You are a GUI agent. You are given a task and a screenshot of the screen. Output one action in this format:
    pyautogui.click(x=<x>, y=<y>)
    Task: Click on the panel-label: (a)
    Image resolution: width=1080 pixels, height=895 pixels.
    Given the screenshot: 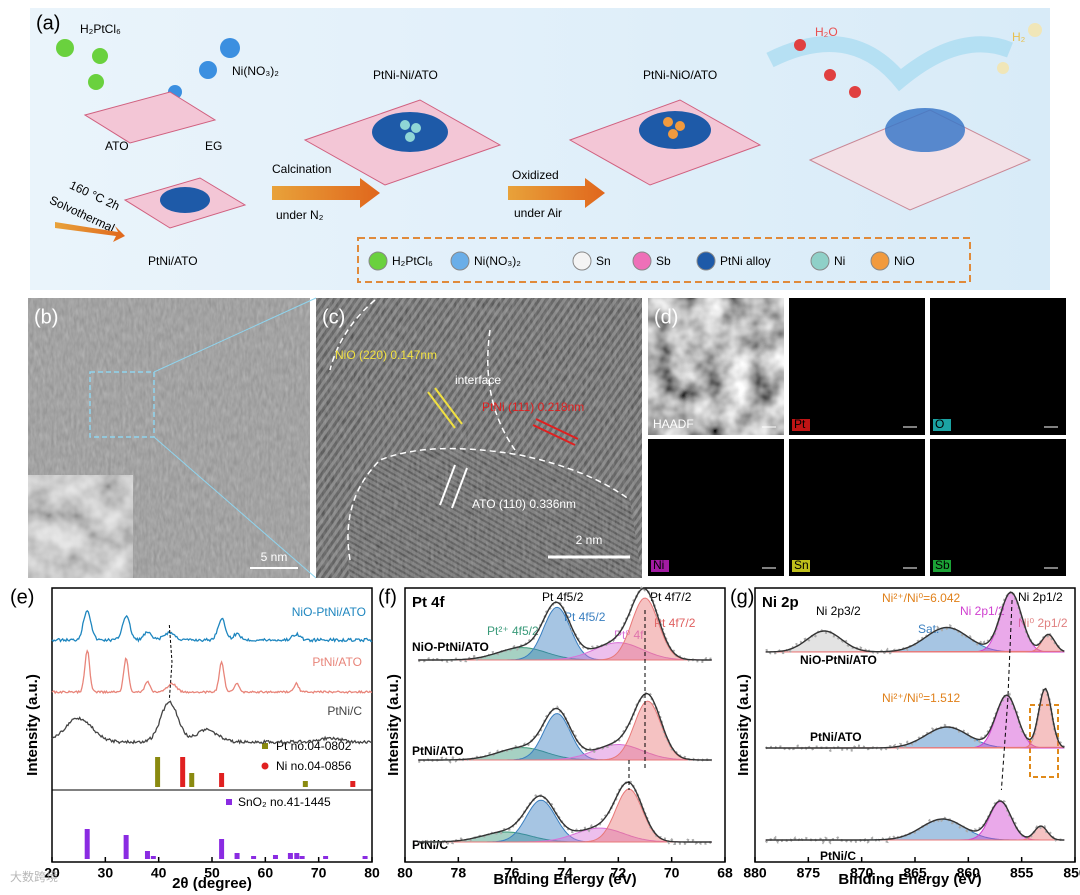 What is the action you would take?
    pyautogui.click(x=48, y=23)
    